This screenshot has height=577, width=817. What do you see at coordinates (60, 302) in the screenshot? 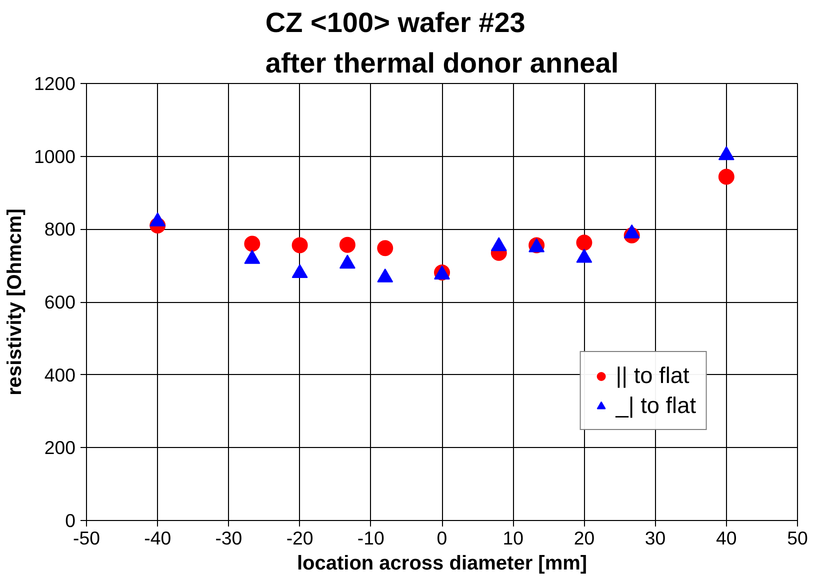
I see `y-tick-label: 600` at bounding box center [60, 302].